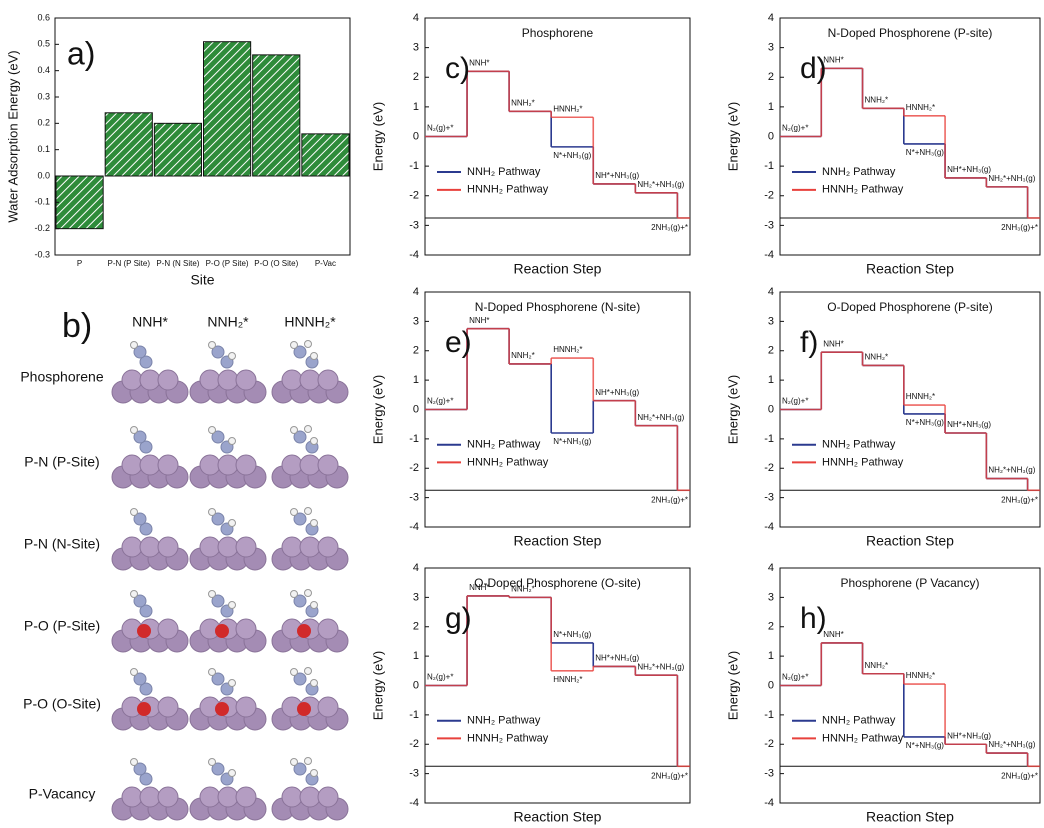  I want to click on panel-label: g), so click(458, 618).